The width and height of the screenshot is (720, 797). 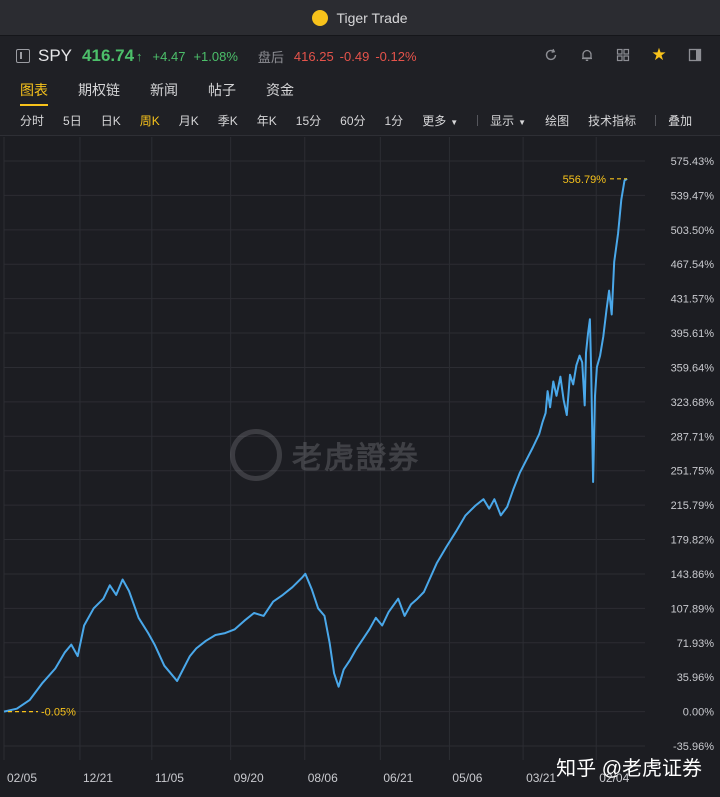 I want to click on last-price: 416.74, so click(x=108, y=55).